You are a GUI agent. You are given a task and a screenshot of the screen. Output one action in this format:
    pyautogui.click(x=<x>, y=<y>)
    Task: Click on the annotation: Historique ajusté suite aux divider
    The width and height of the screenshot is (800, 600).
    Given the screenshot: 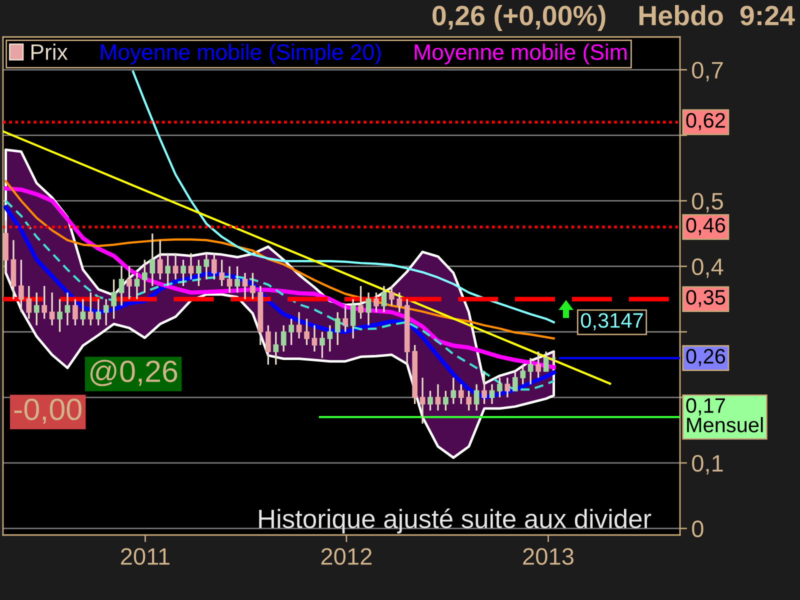 What is the action you would take?
    pyautogui.click(x=455, y=521)
    